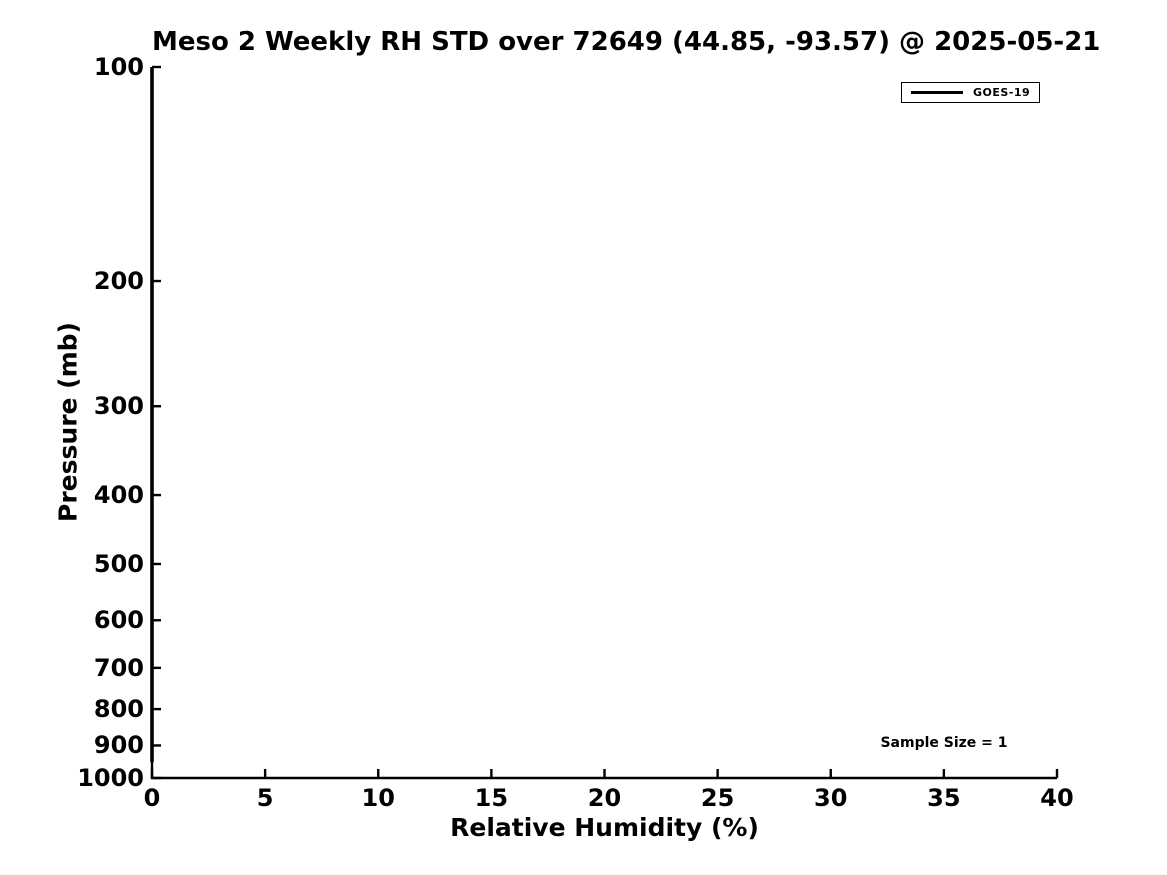 The width and height of the screenshot is (1167, 875). I want to click on legend-entry-label: GOES-19, so click(1002, 92).